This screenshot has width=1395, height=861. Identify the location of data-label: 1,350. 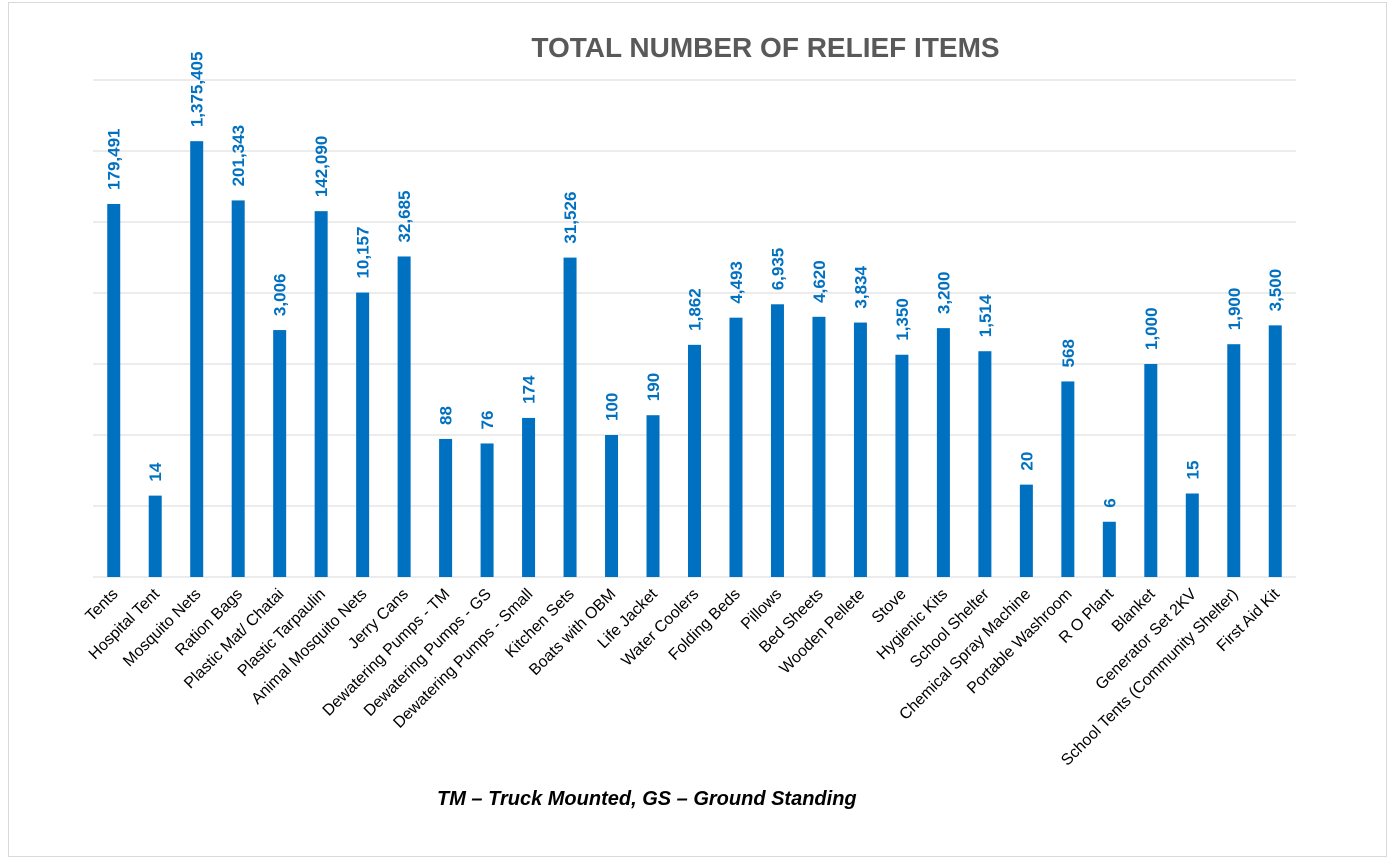
(902, 319).